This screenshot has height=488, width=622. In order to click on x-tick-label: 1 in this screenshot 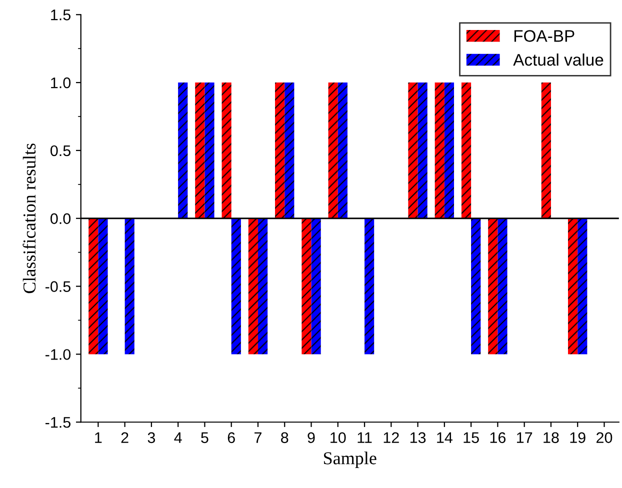, I will do `click(98, 437)`.